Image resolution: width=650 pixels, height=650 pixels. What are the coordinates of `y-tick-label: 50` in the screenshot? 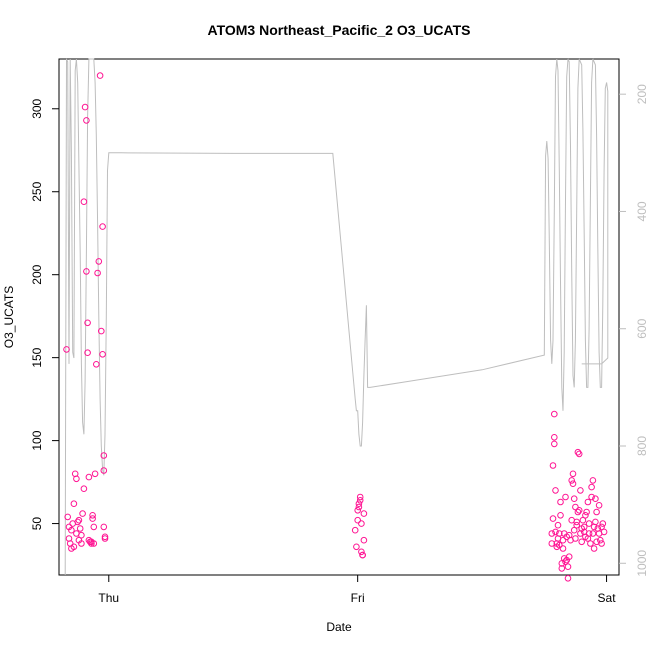 It's located at (37, 524).